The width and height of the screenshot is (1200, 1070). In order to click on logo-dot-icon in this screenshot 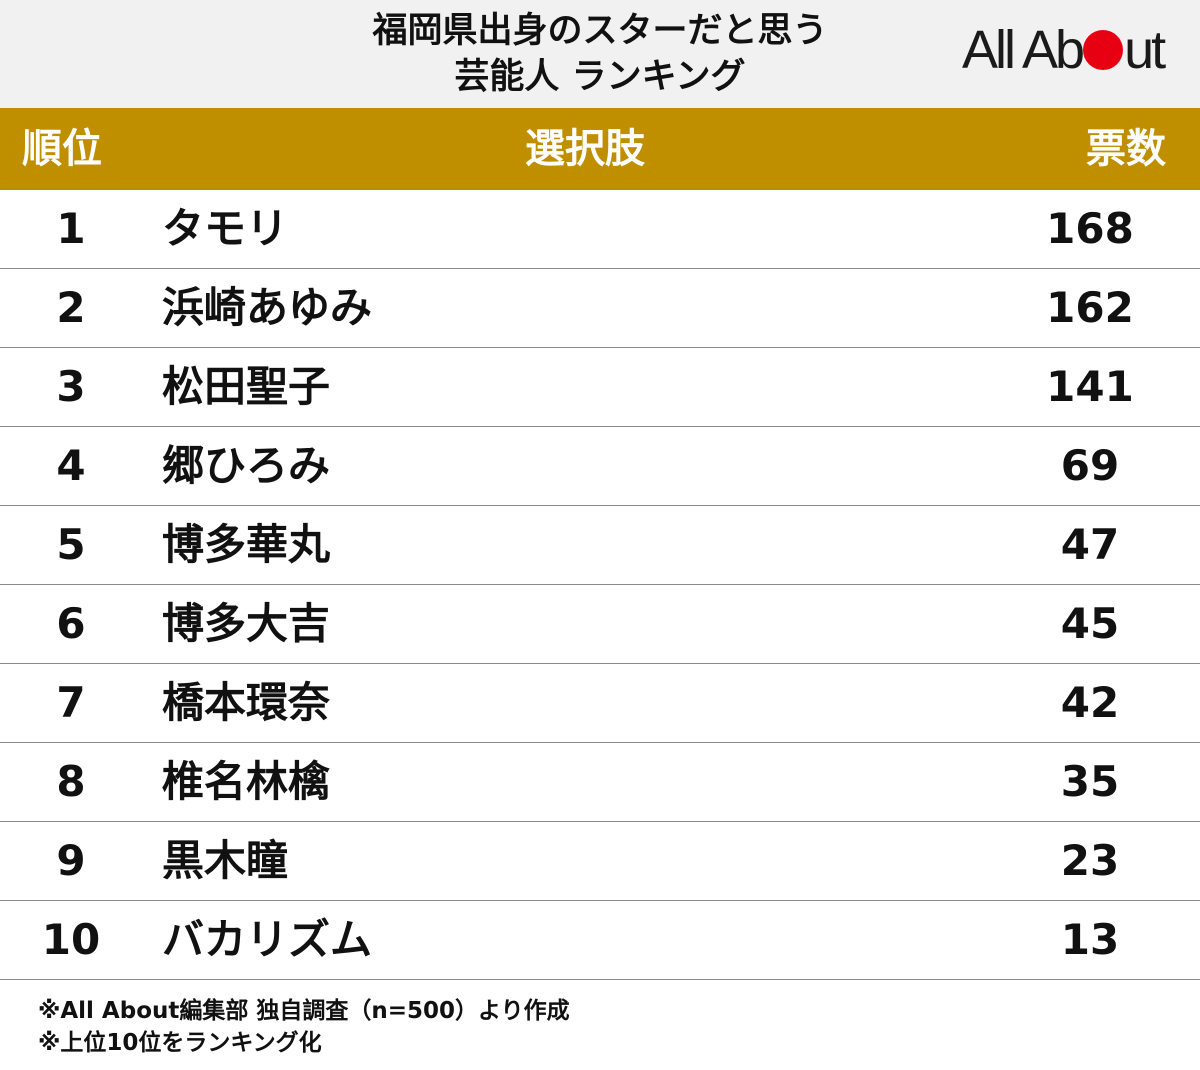, I will do `click(1103, 50)`.